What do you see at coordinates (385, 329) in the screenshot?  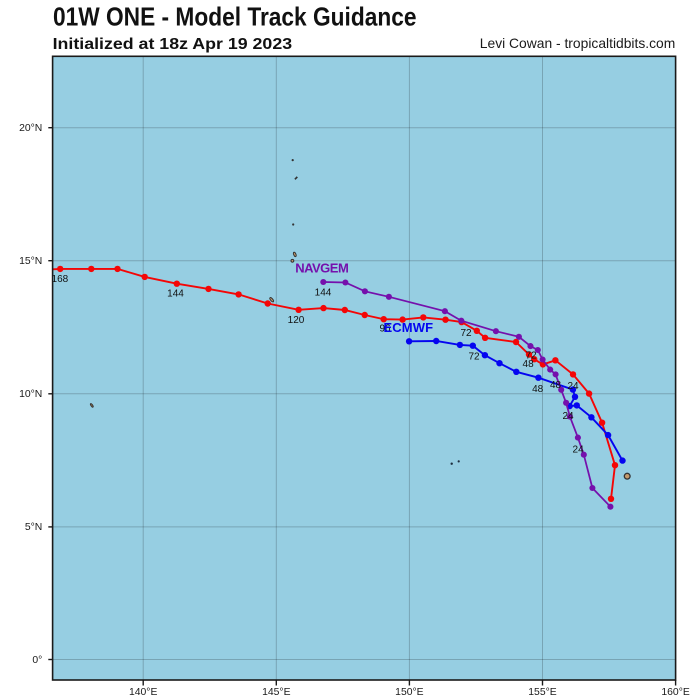 I see `svg-text: 96` at bounding box center [385, 329].